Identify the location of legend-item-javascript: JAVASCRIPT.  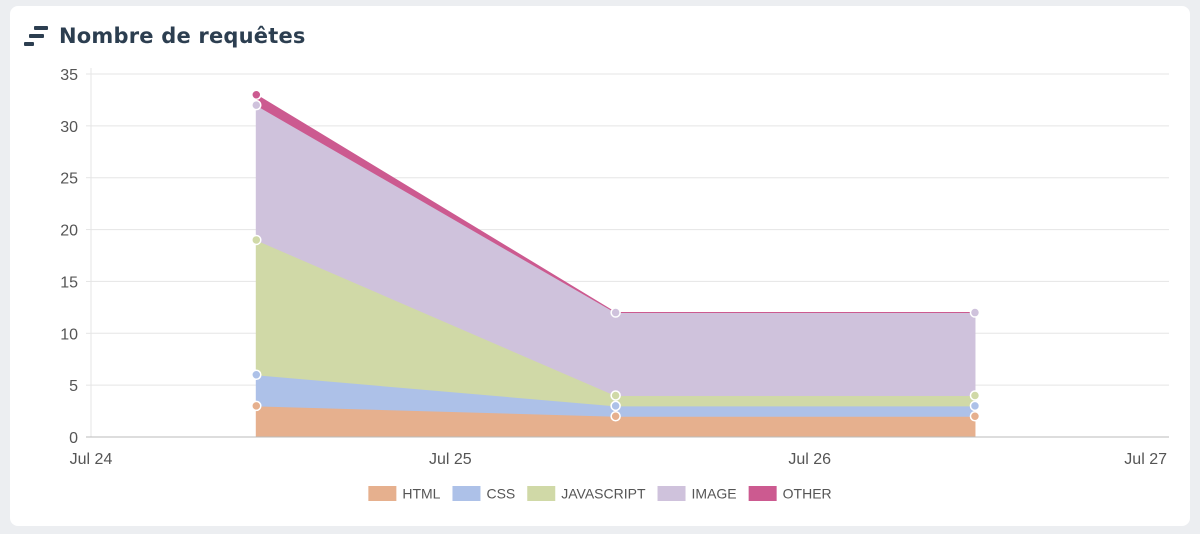
(586, 494).